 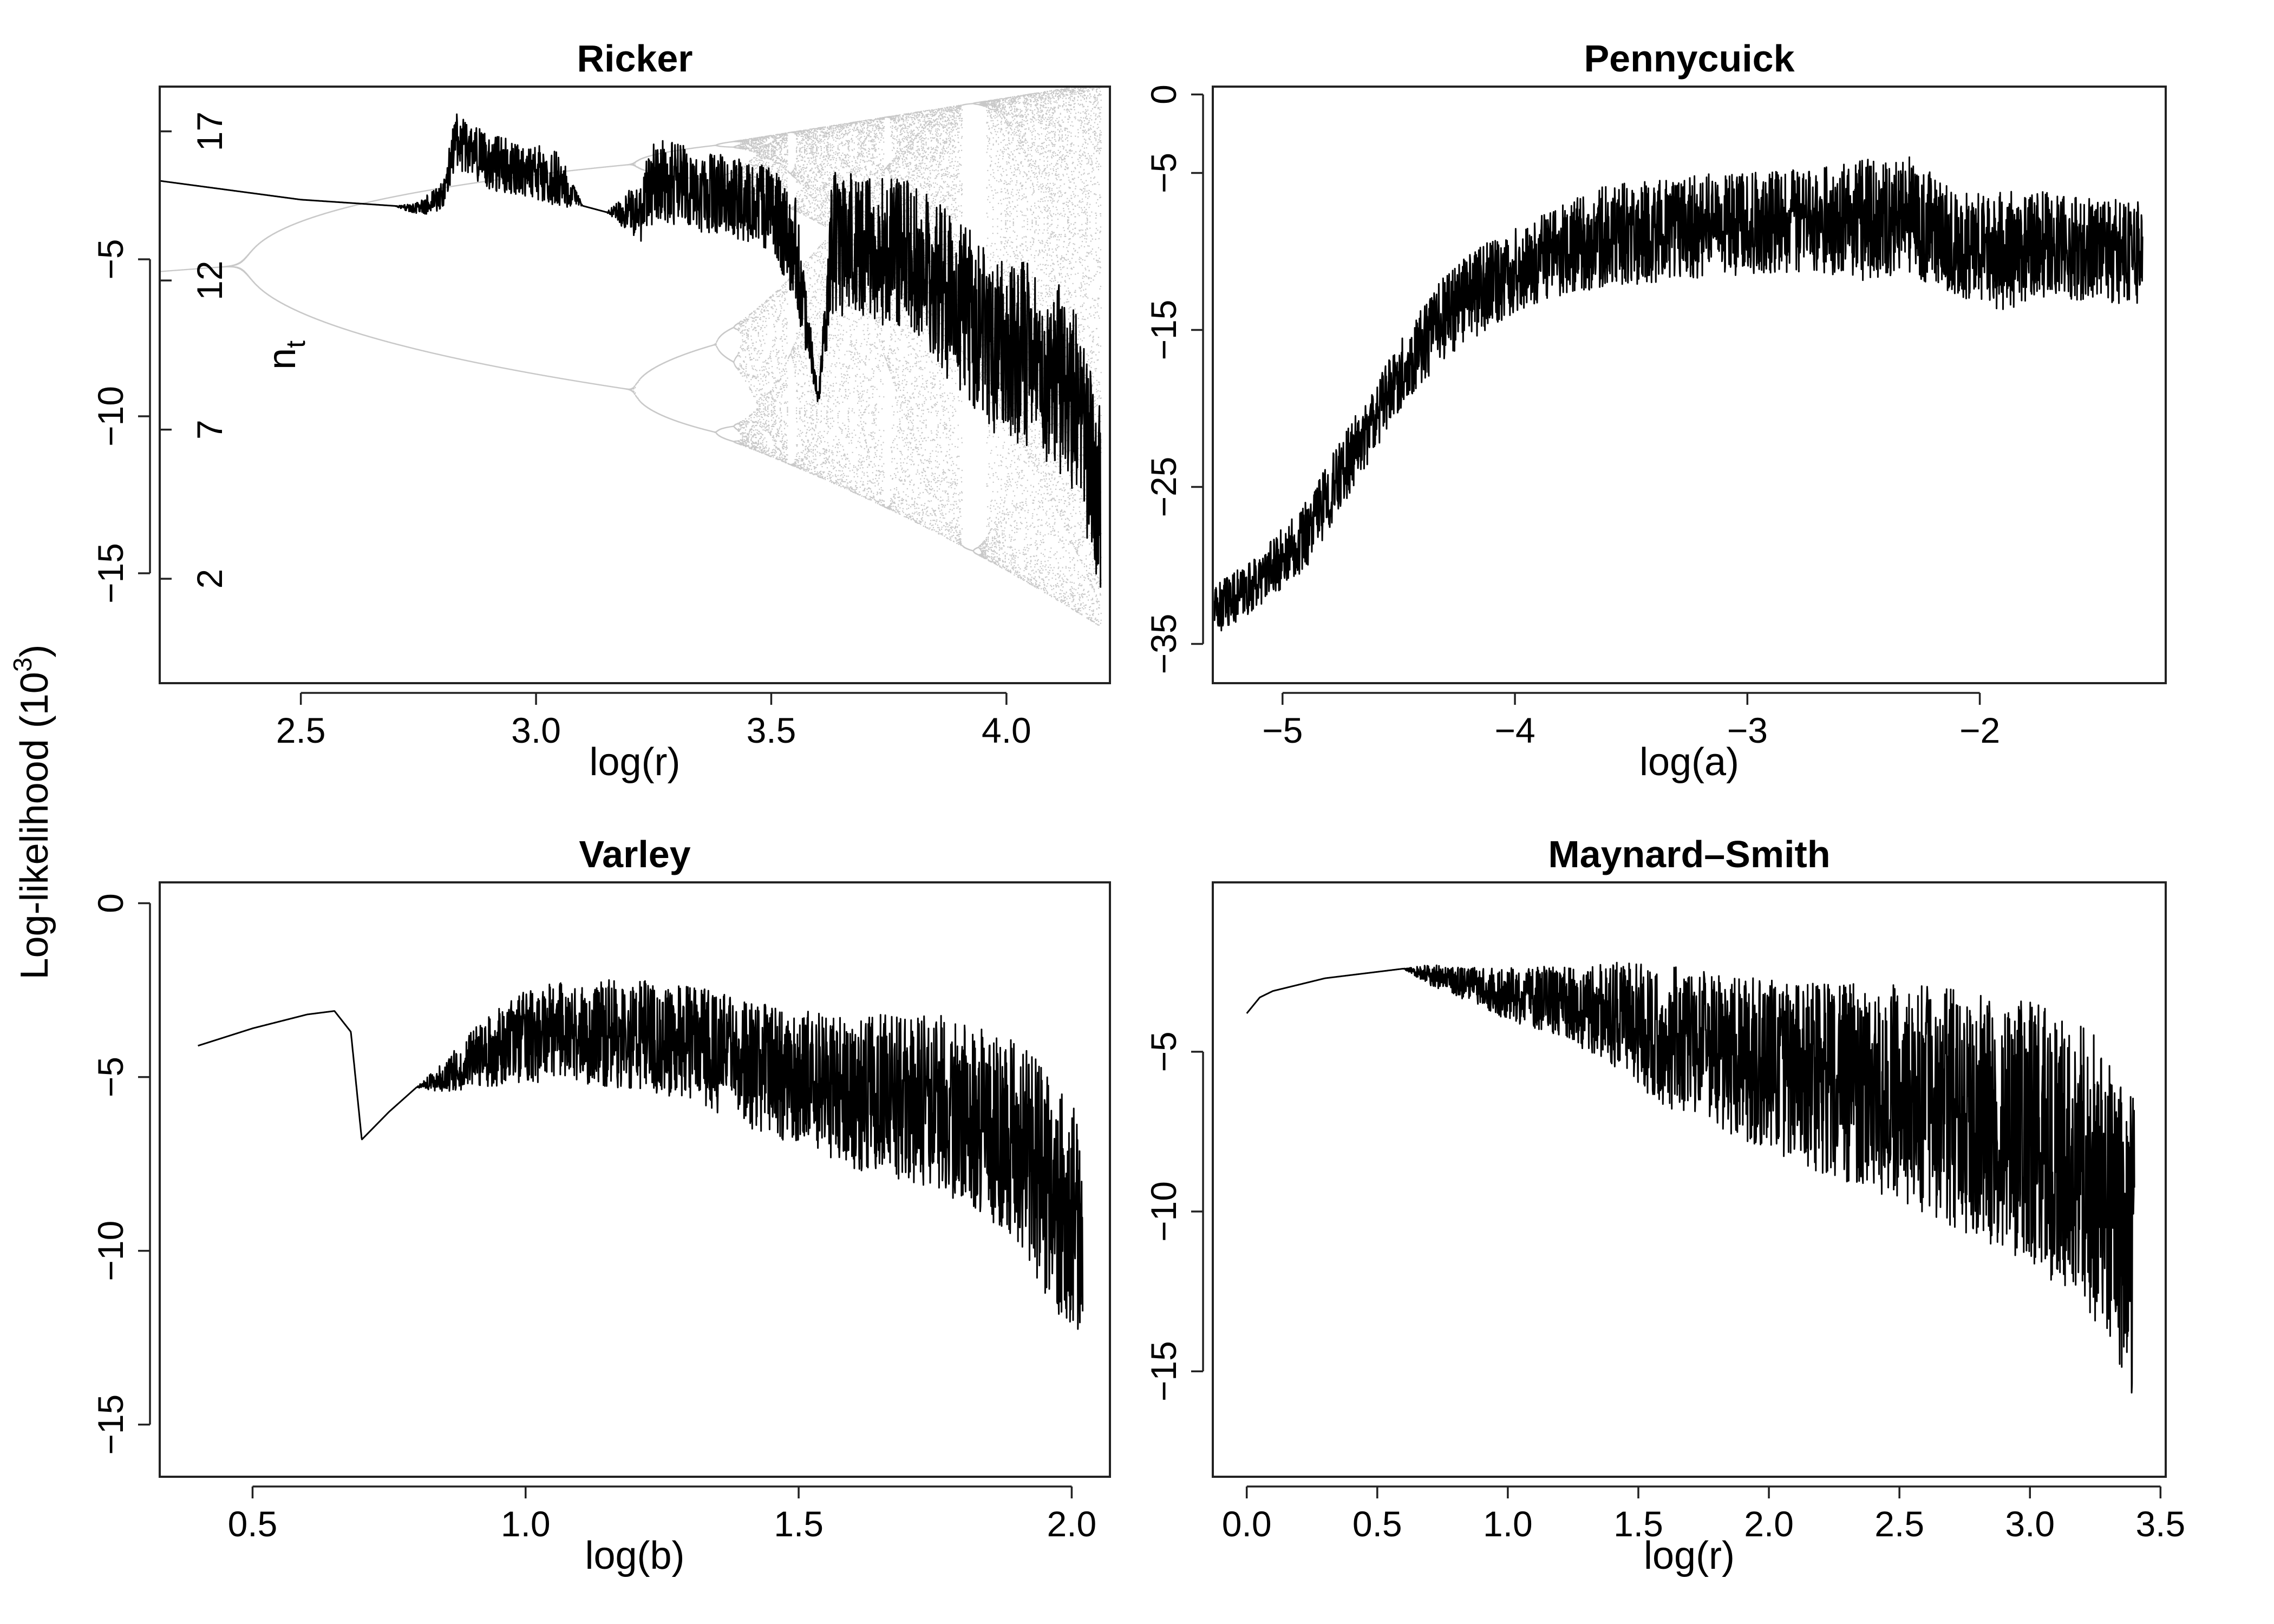 I want to click on y-tick-label: −35, so click(x=1163, y=645).